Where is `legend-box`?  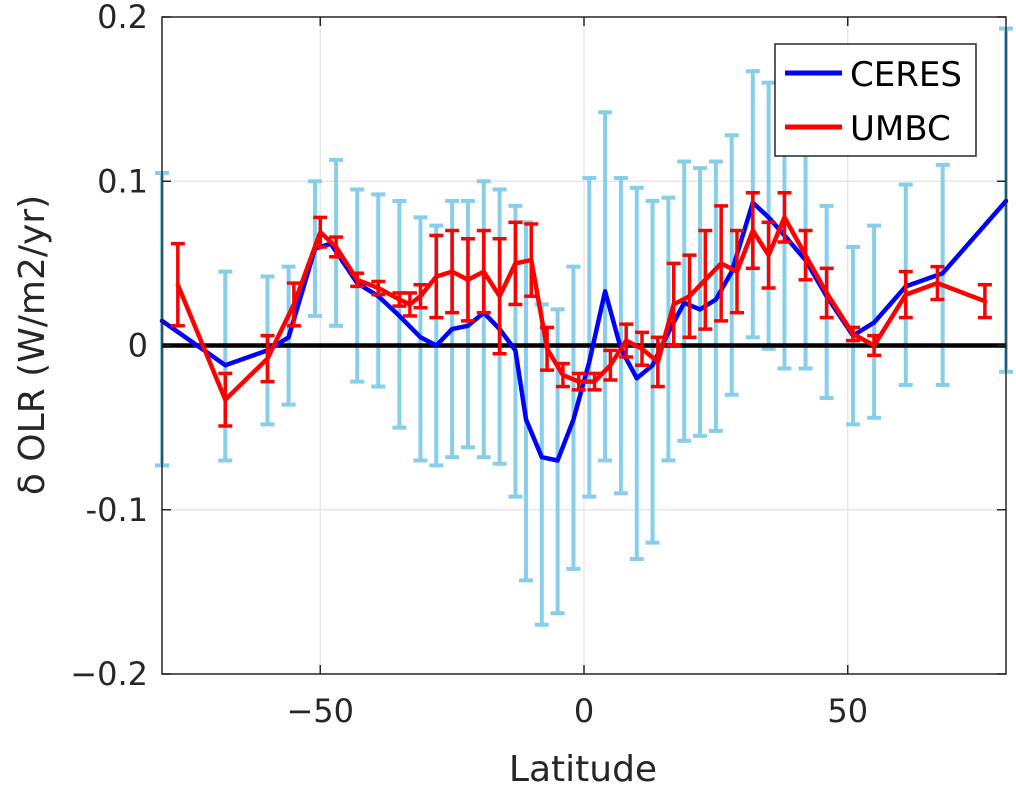
legend-box is located at coordinates (875, 100).